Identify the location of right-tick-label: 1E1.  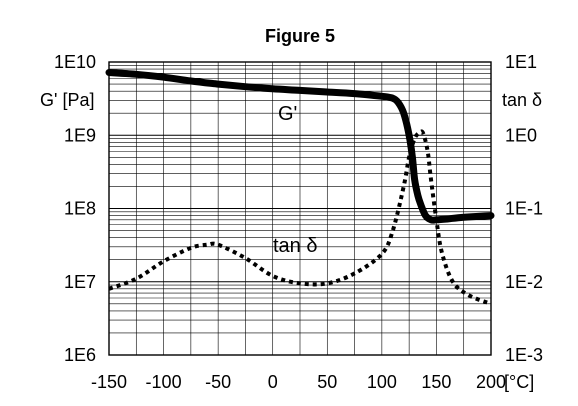
(521, 62).